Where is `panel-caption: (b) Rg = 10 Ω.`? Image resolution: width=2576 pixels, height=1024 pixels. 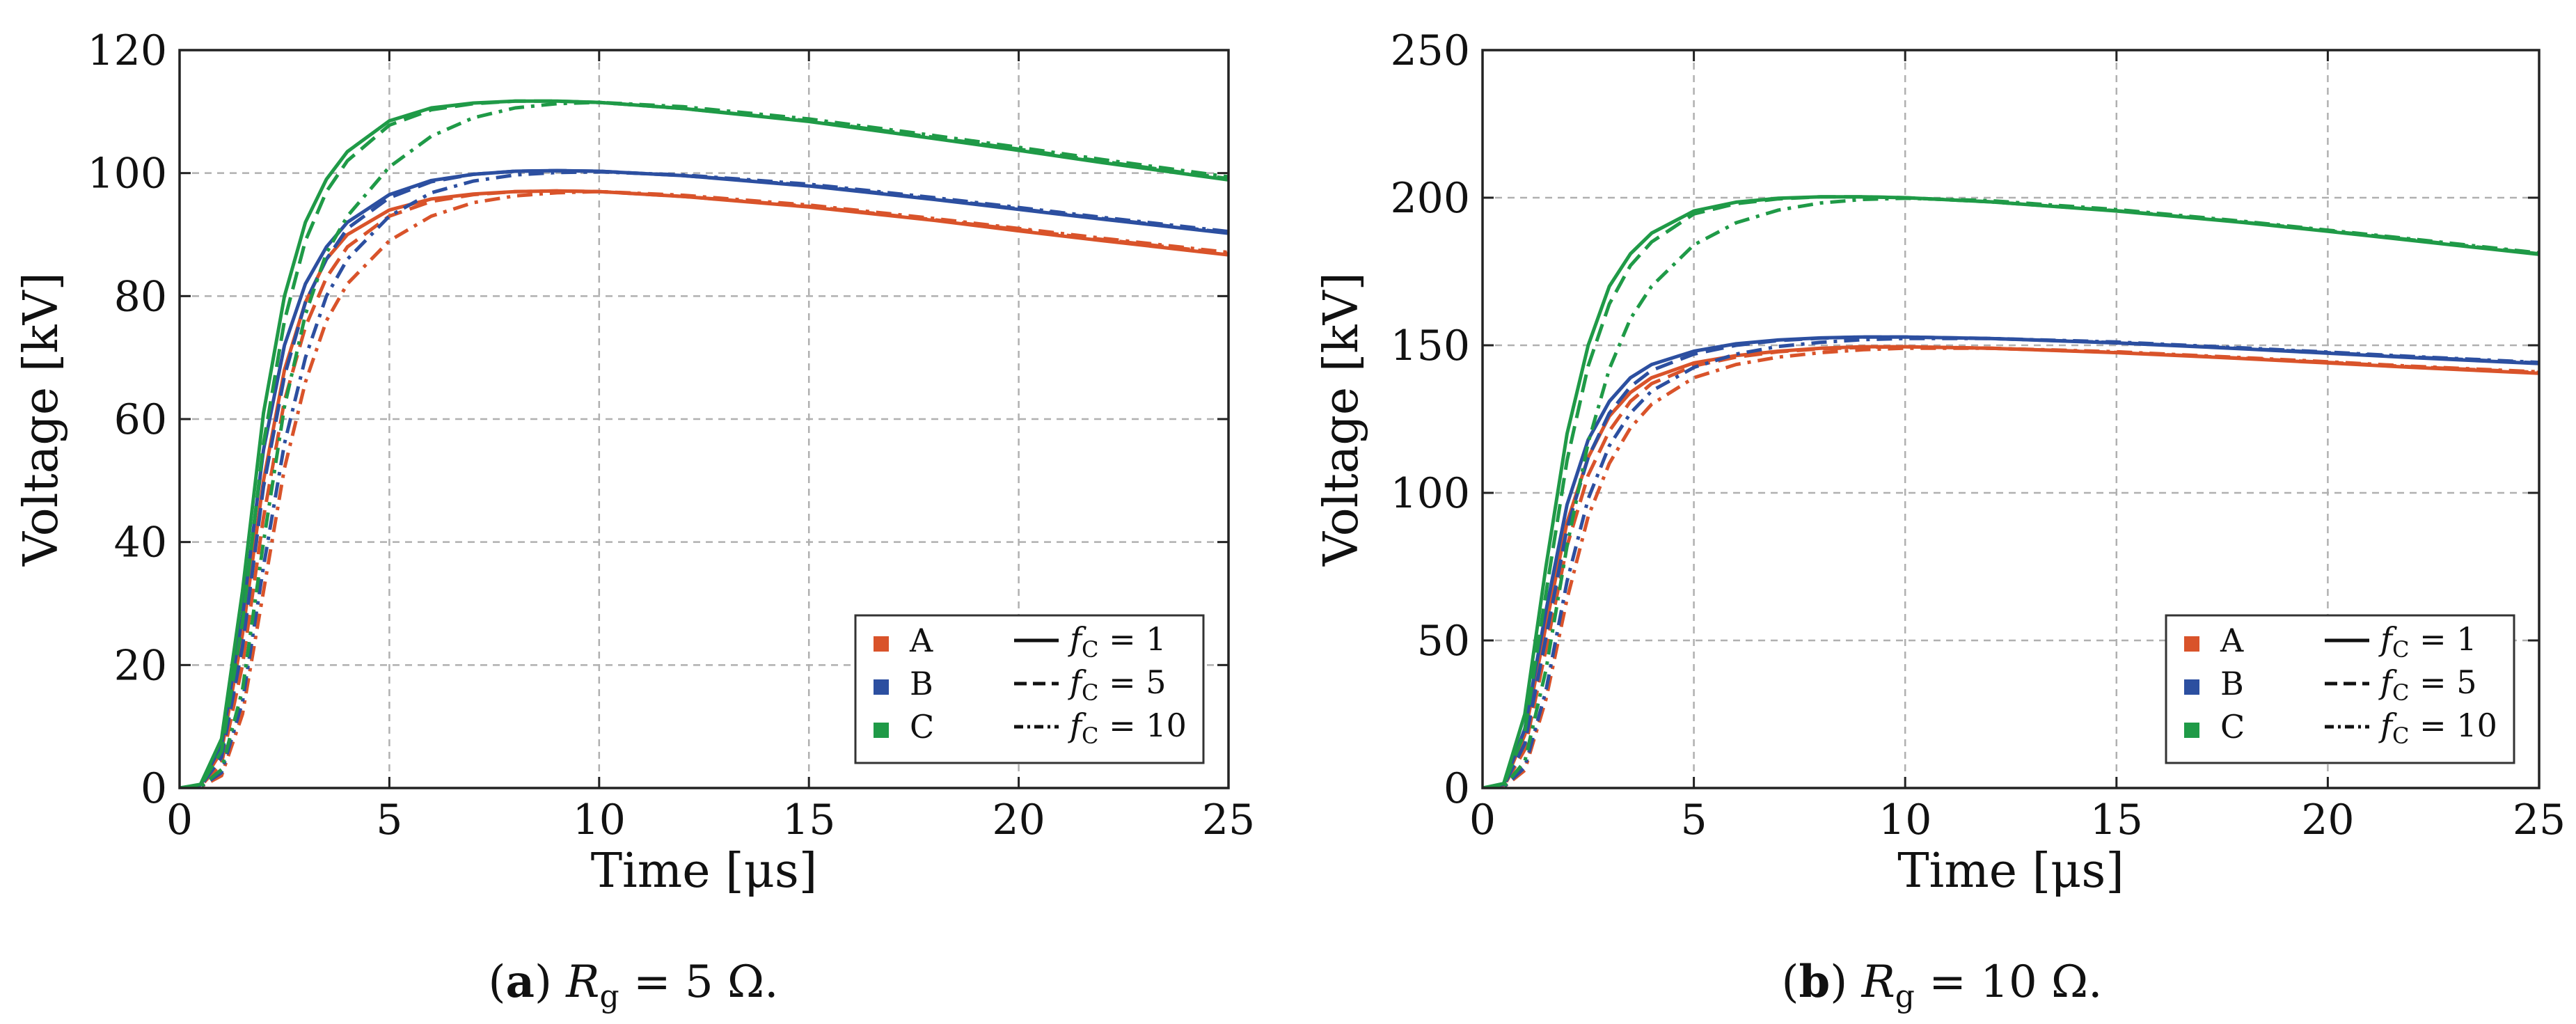 panel-caption: (b) Rg = 10 Ω. is located at coordinates (1942, 985).